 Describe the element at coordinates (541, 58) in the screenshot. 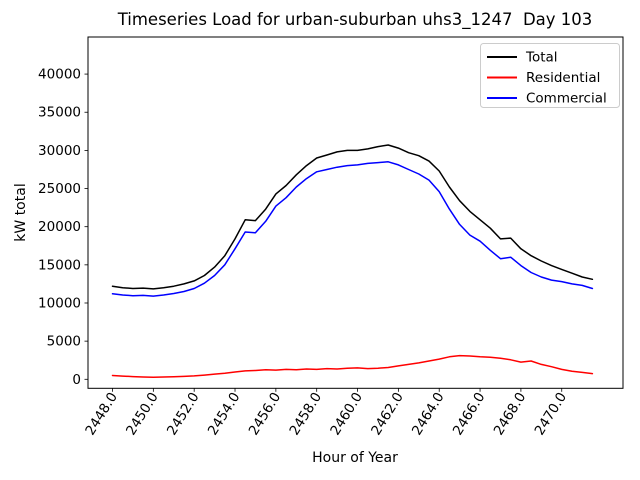

I see `legend-label-total: Total` at that location.